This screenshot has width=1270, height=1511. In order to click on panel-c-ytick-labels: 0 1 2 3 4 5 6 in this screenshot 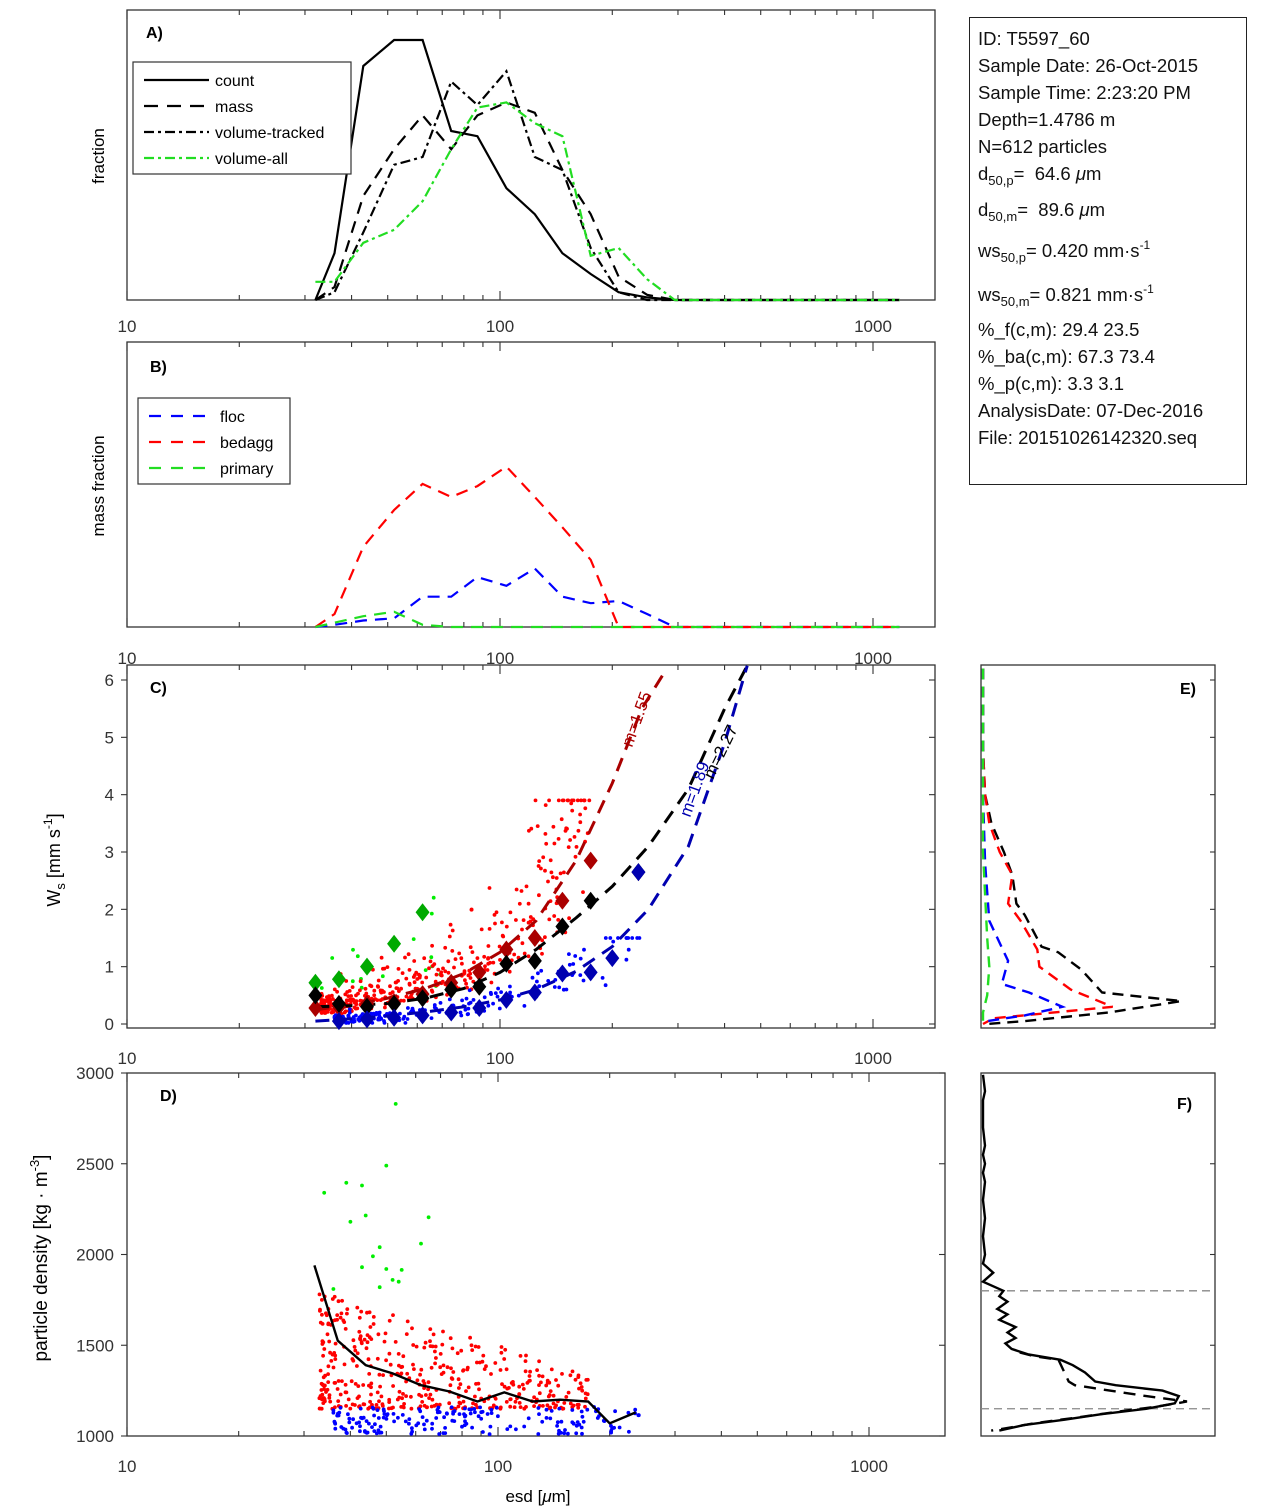, I will do `click(109, 852)`.